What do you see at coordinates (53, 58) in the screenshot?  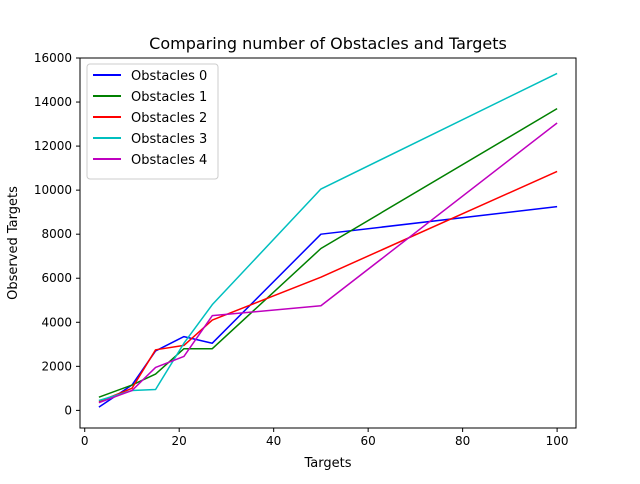 I see `y-tick-label: 16000` at bounding box center [53, 58].